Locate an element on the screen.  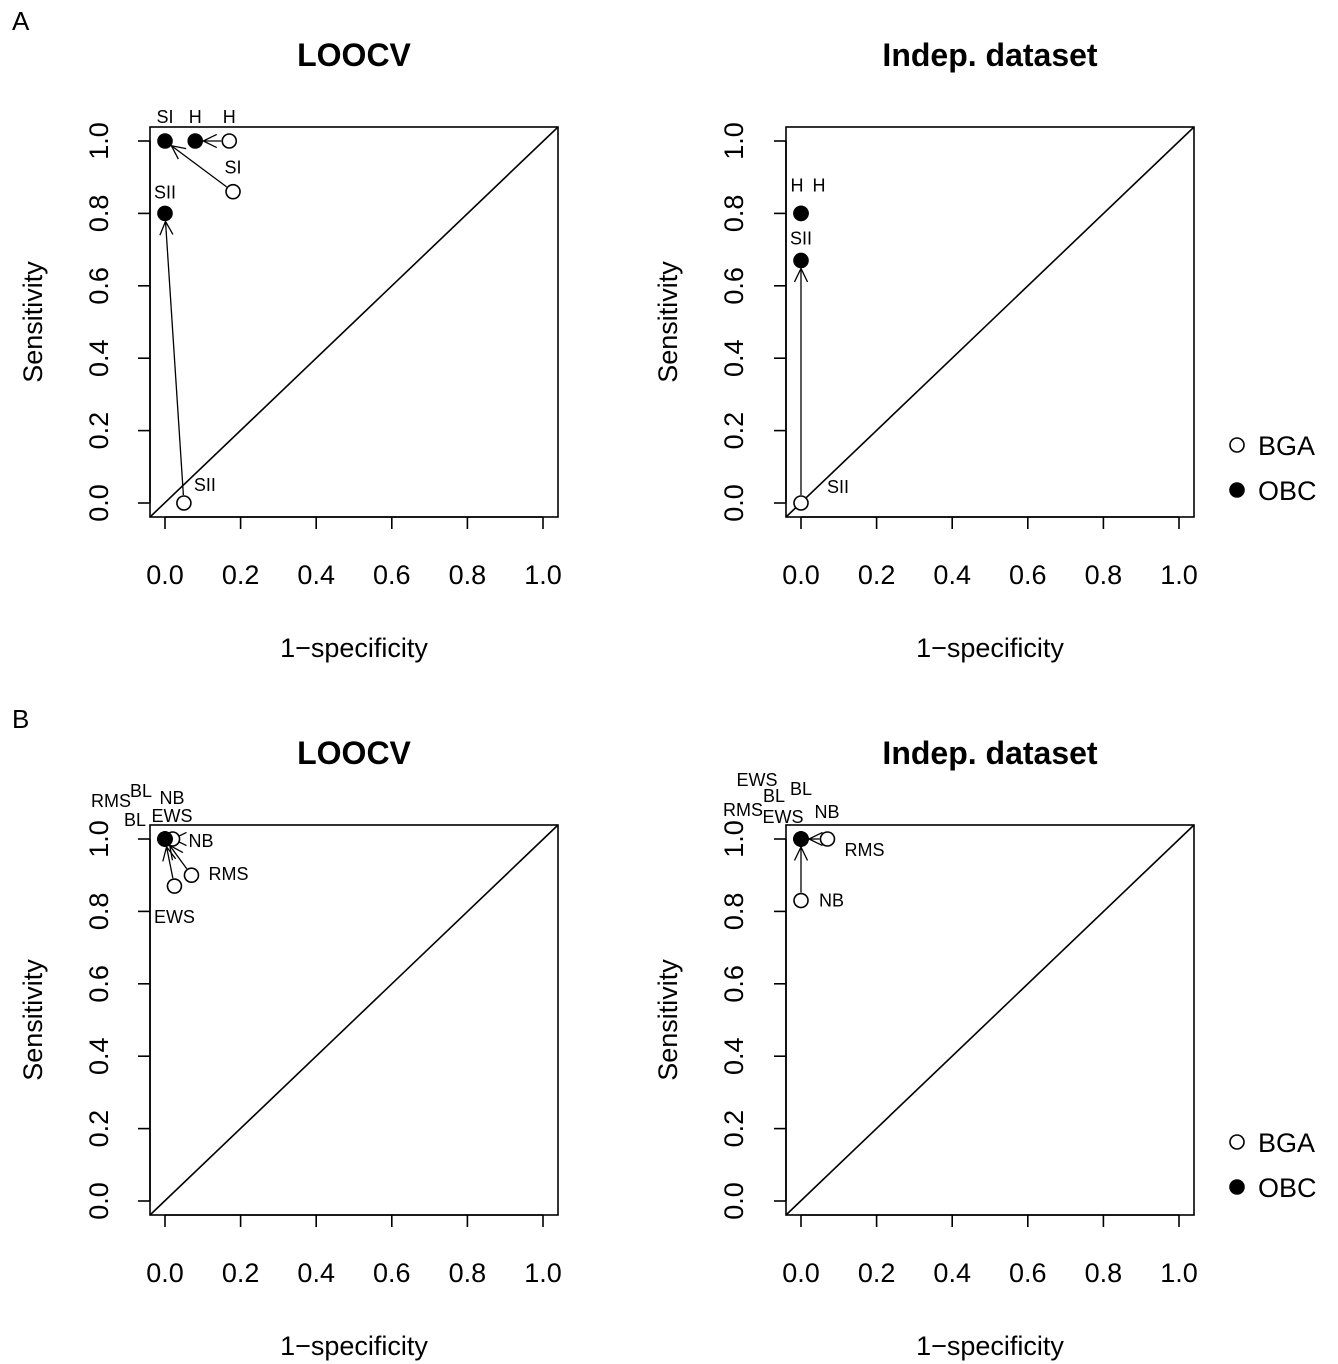
panel-label-b: B is located at coordinates (21, 719).